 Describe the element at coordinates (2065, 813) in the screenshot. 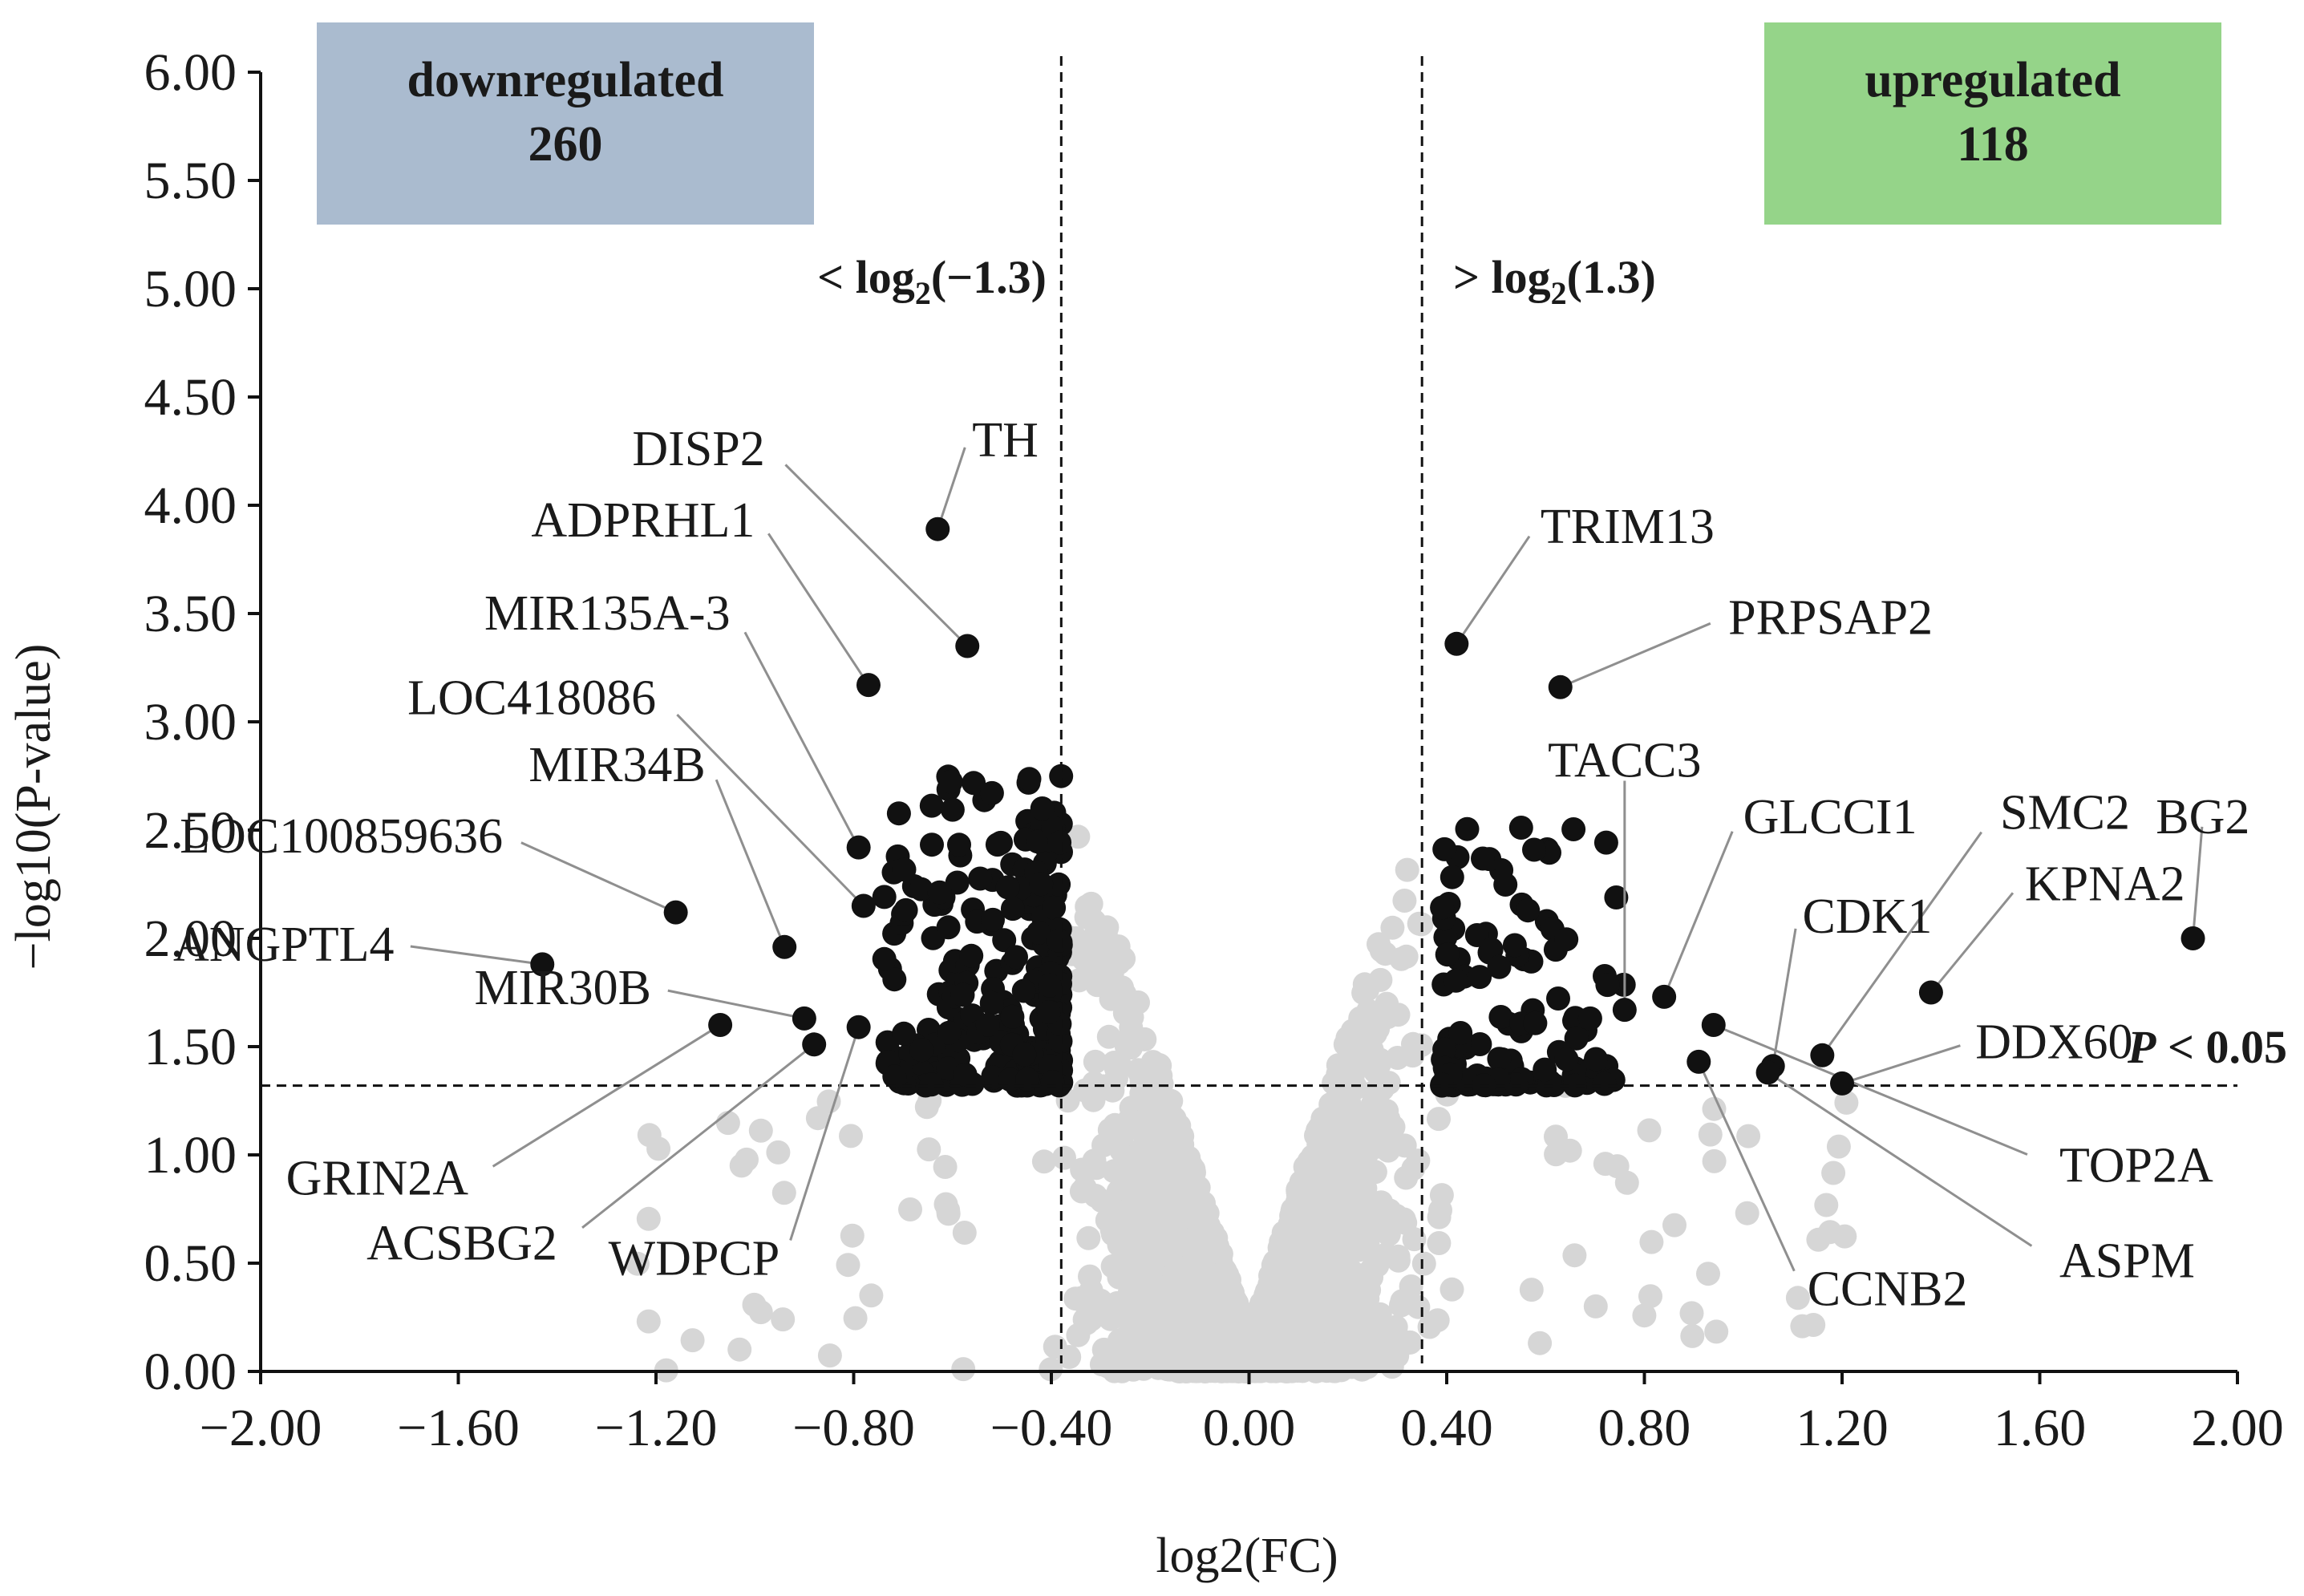

I see `gene-label-smc2: SMC2` at that location.